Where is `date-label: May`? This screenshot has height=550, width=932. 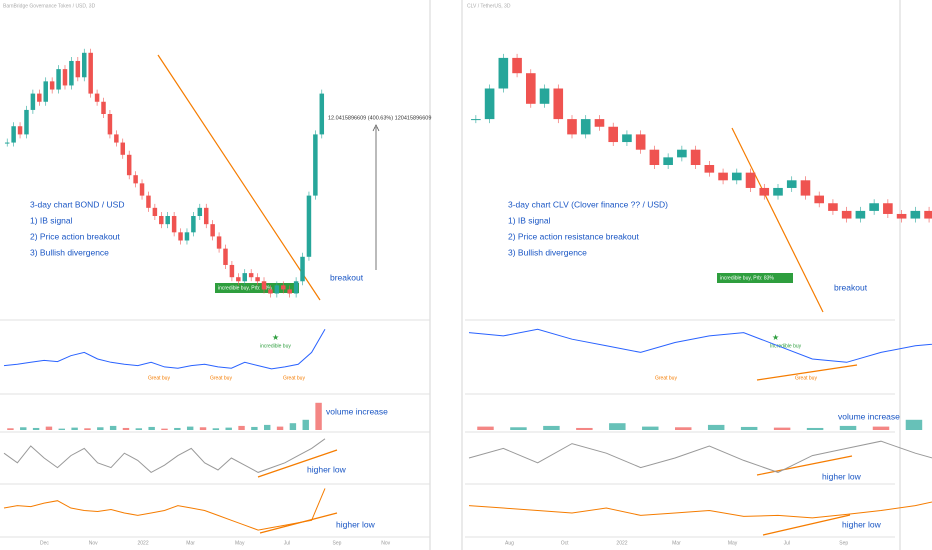
date-label: May is located at coordinates (240, 543).